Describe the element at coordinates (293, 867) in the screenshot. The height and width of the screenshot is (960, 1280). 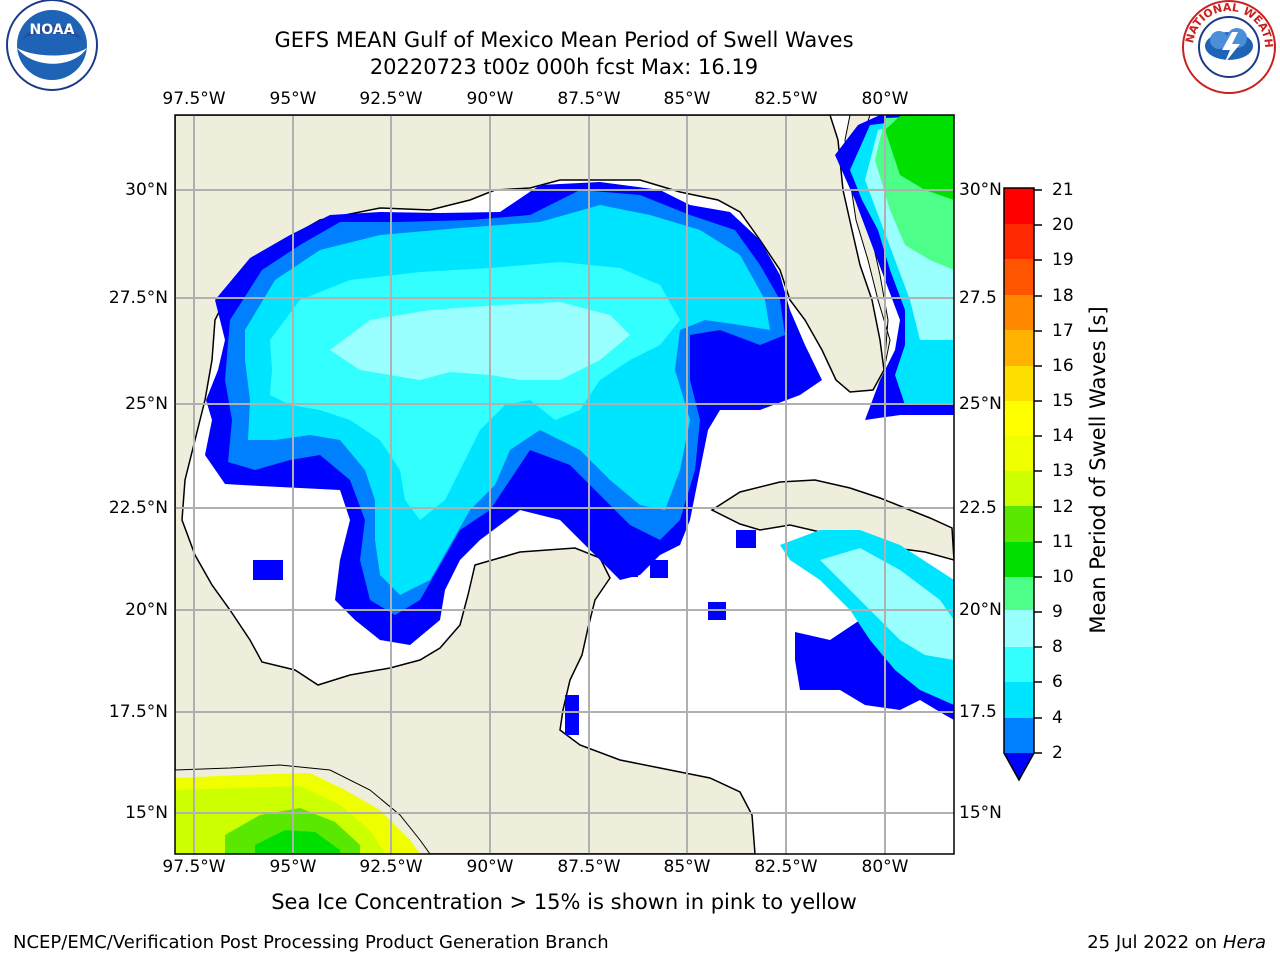
I see `lon-tick-bottom: 95°W` at that location.